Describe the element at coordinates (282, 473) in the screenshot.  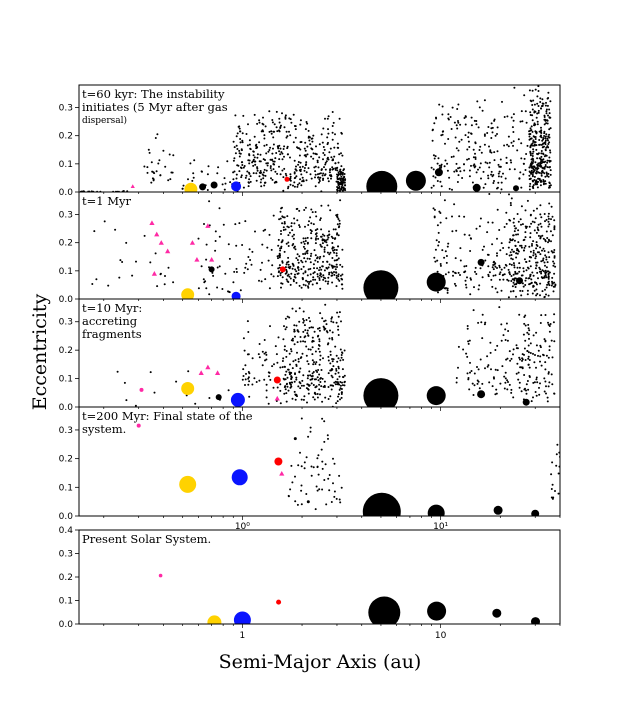
I see `fragment-marker` at that location.